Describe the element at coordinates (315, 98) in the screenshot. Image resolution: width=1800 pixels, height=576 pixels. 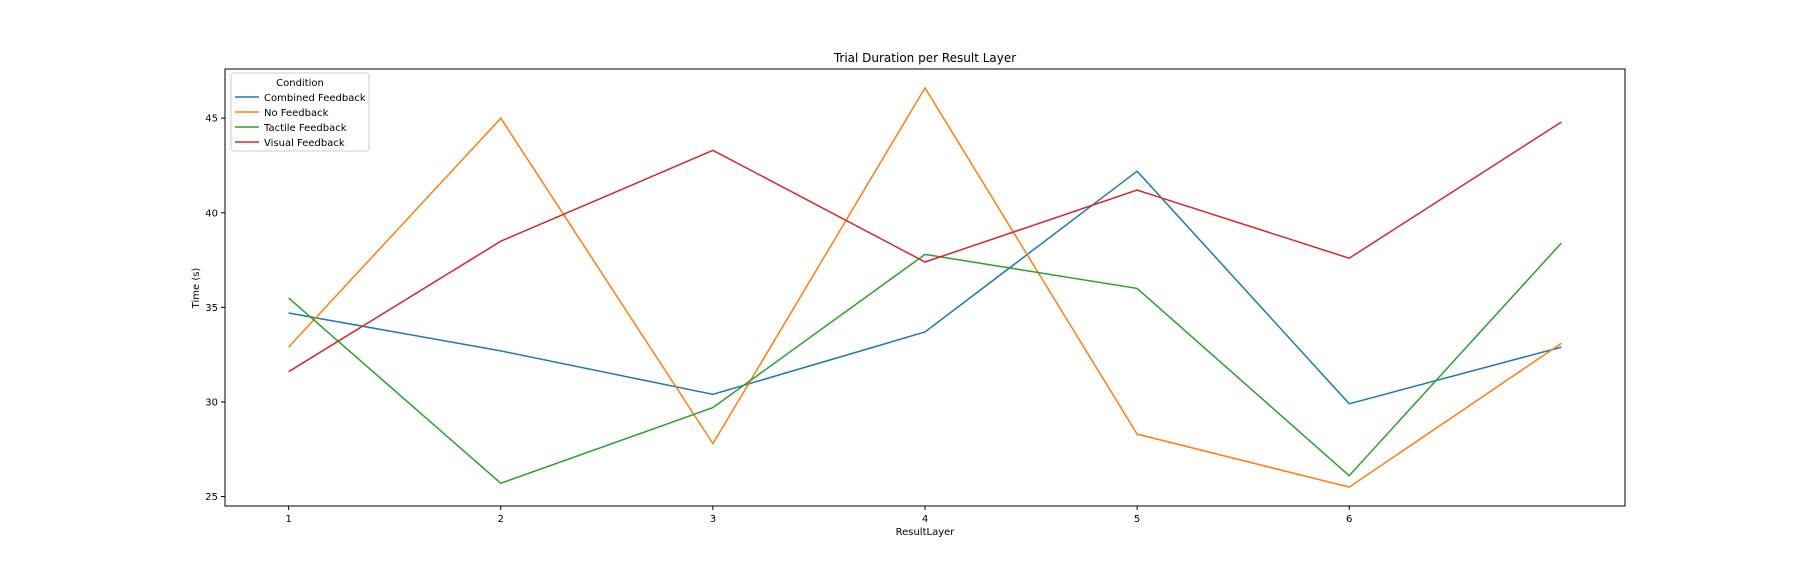
I see `legend-label: Combined Feedback` at that location.